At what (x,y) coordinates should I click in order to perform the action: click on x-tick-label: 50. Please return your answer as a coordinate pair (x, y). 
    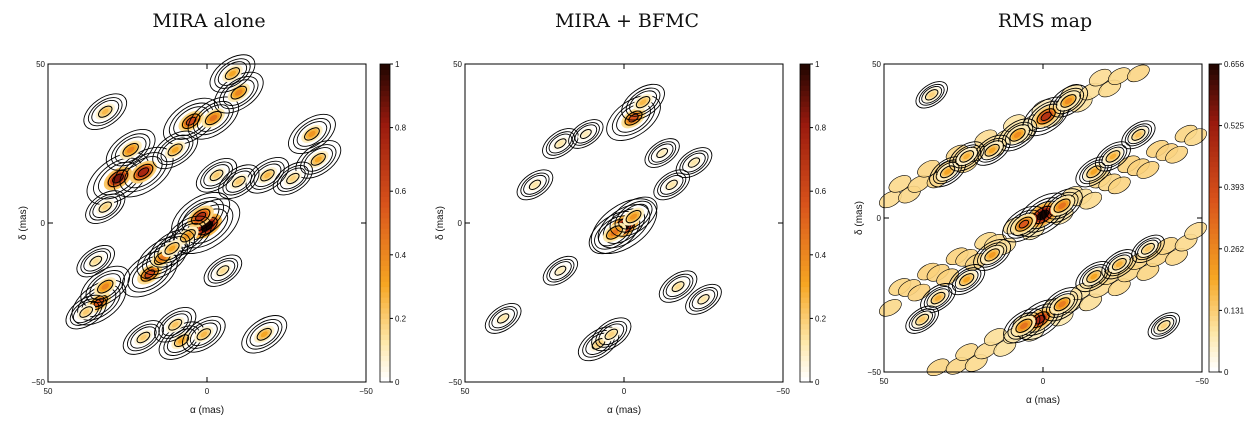
    Looking at the image, I should click on (884, 381).